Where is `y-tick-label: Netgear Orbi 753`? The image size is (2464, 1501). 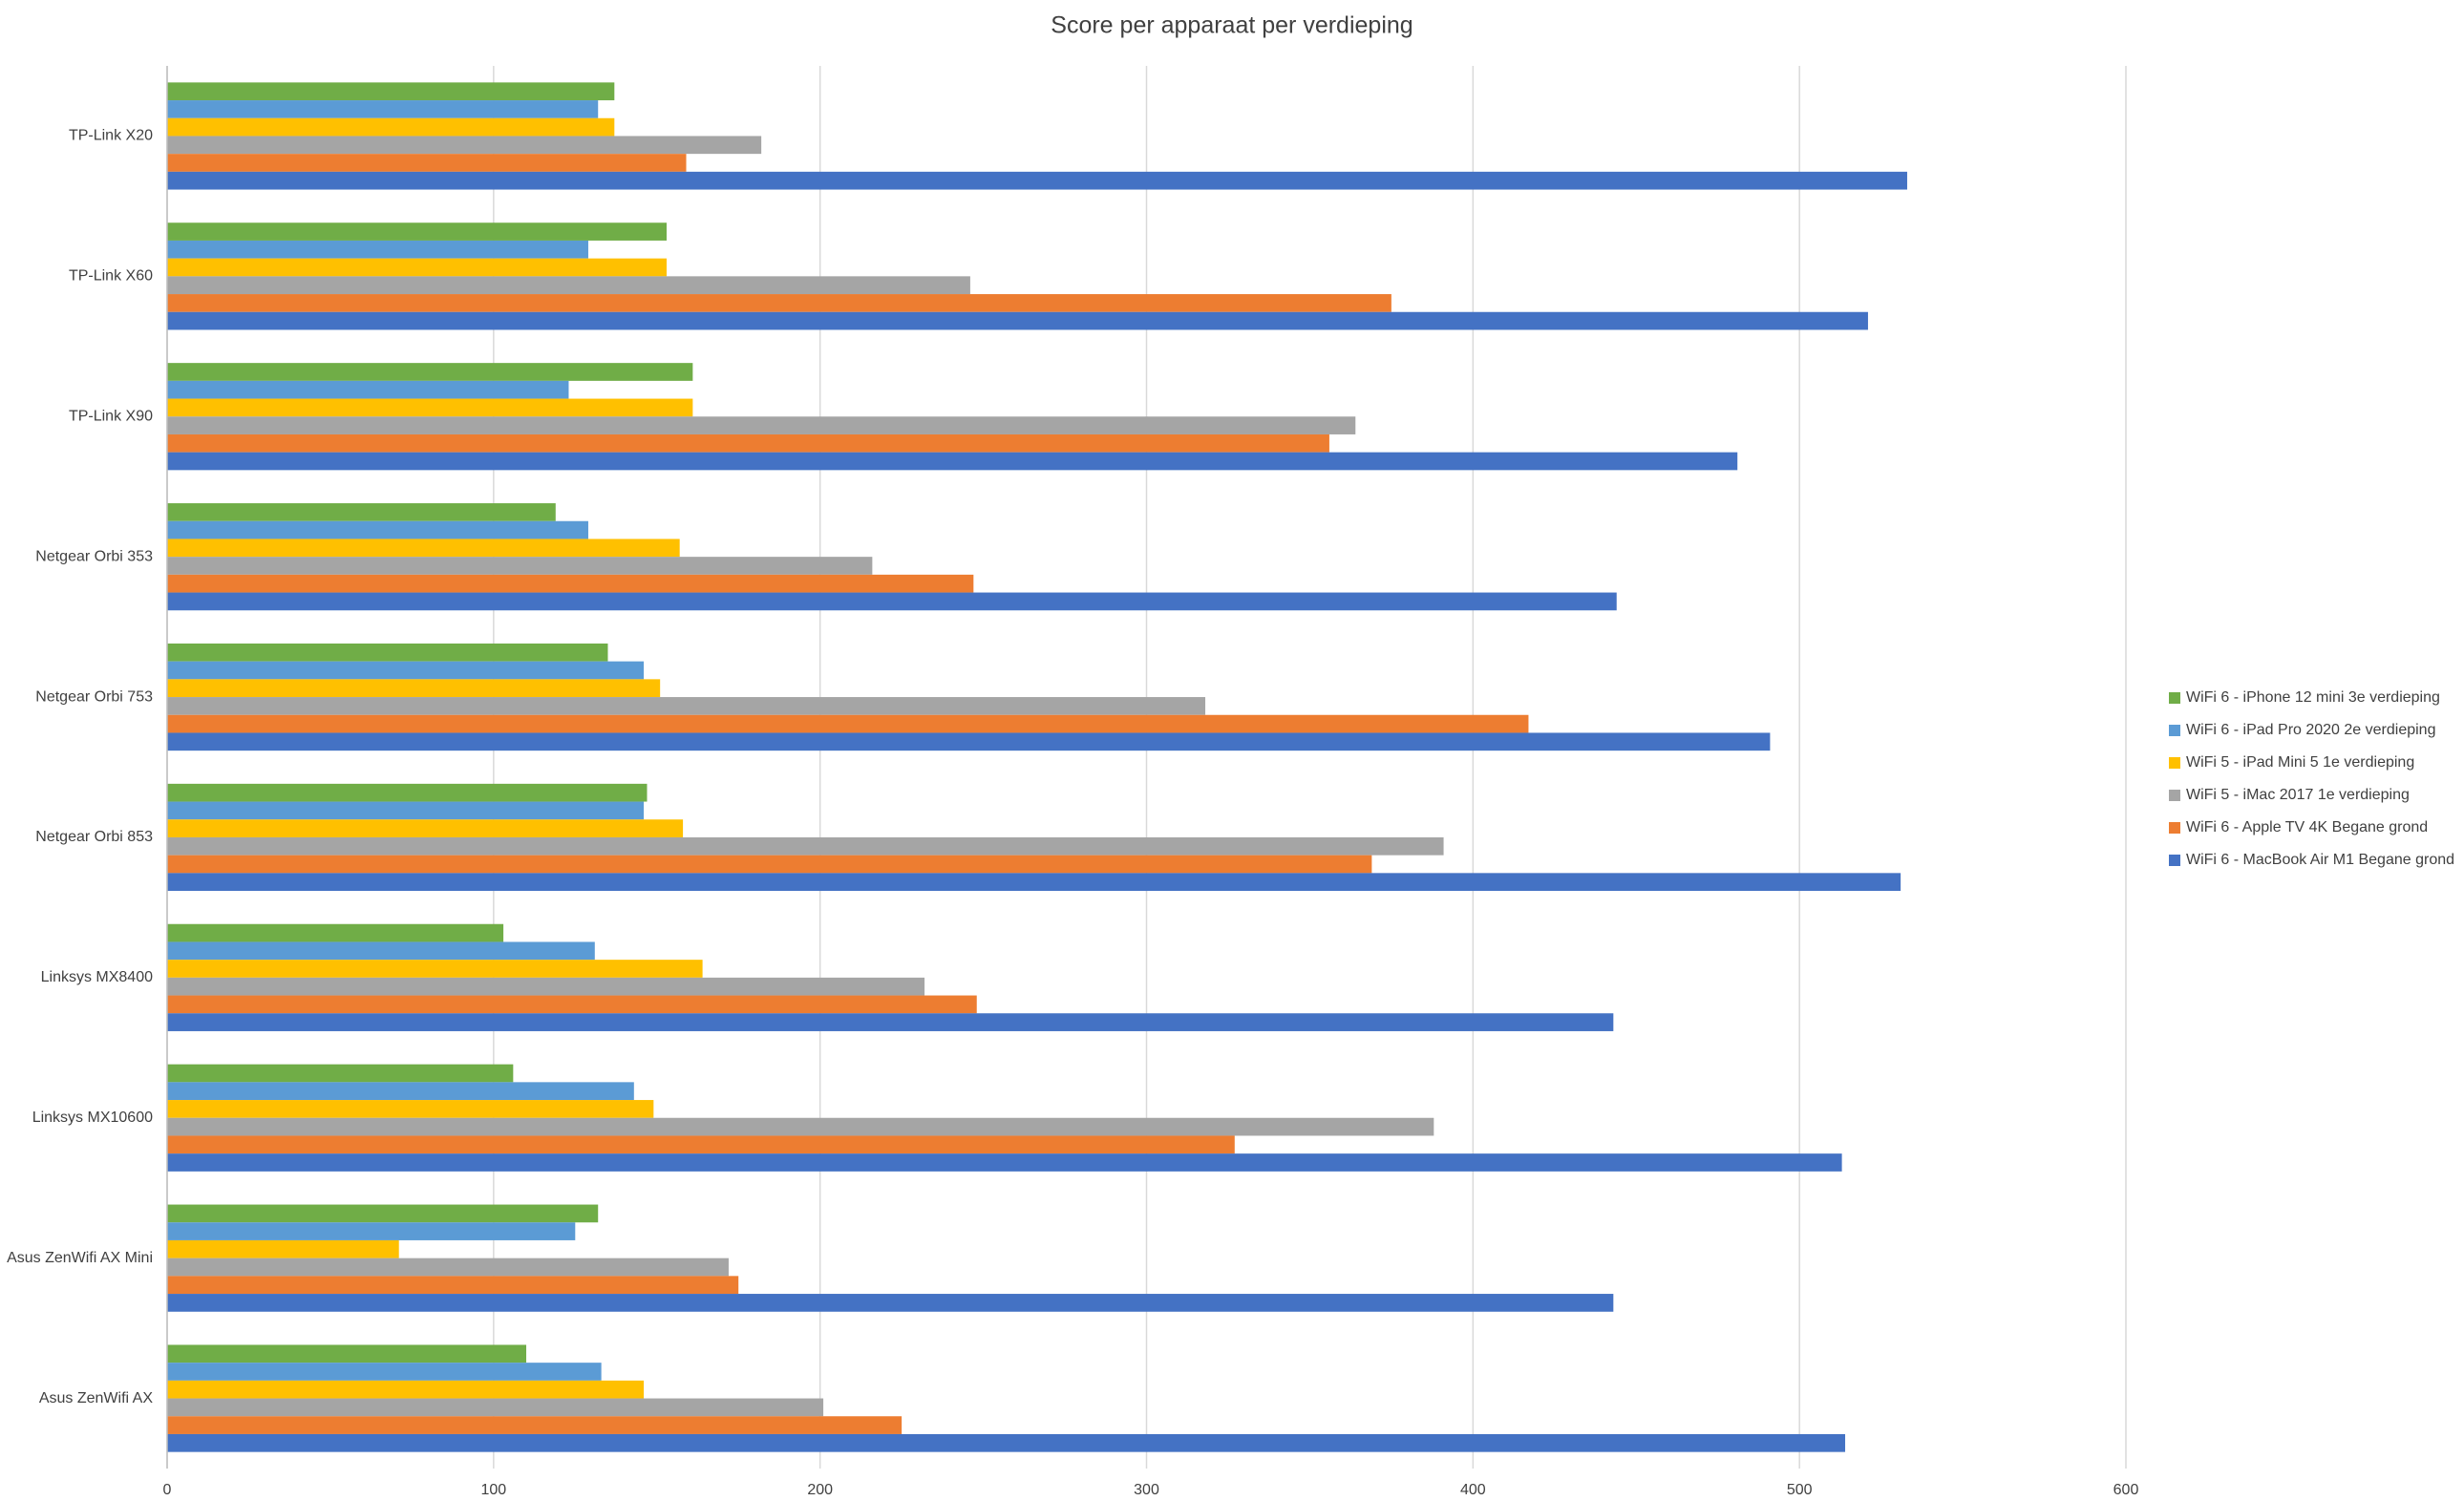 y-tick-label: Netgear Orbi 753 is located at coordinates (94, 696).